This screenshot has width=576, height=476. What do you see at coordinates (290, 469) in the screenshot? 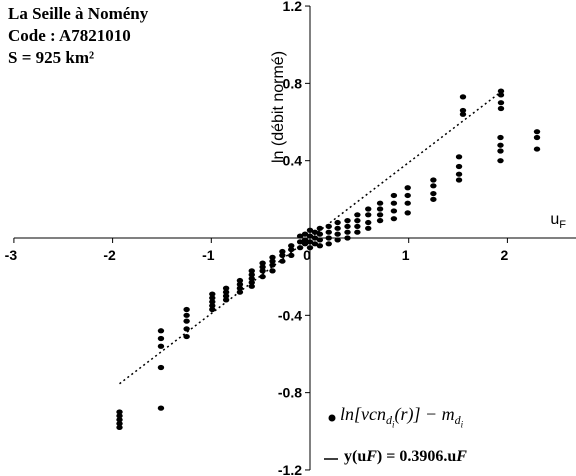
I see `y-tick-label: -1.2` at bounding box center [290, 469].